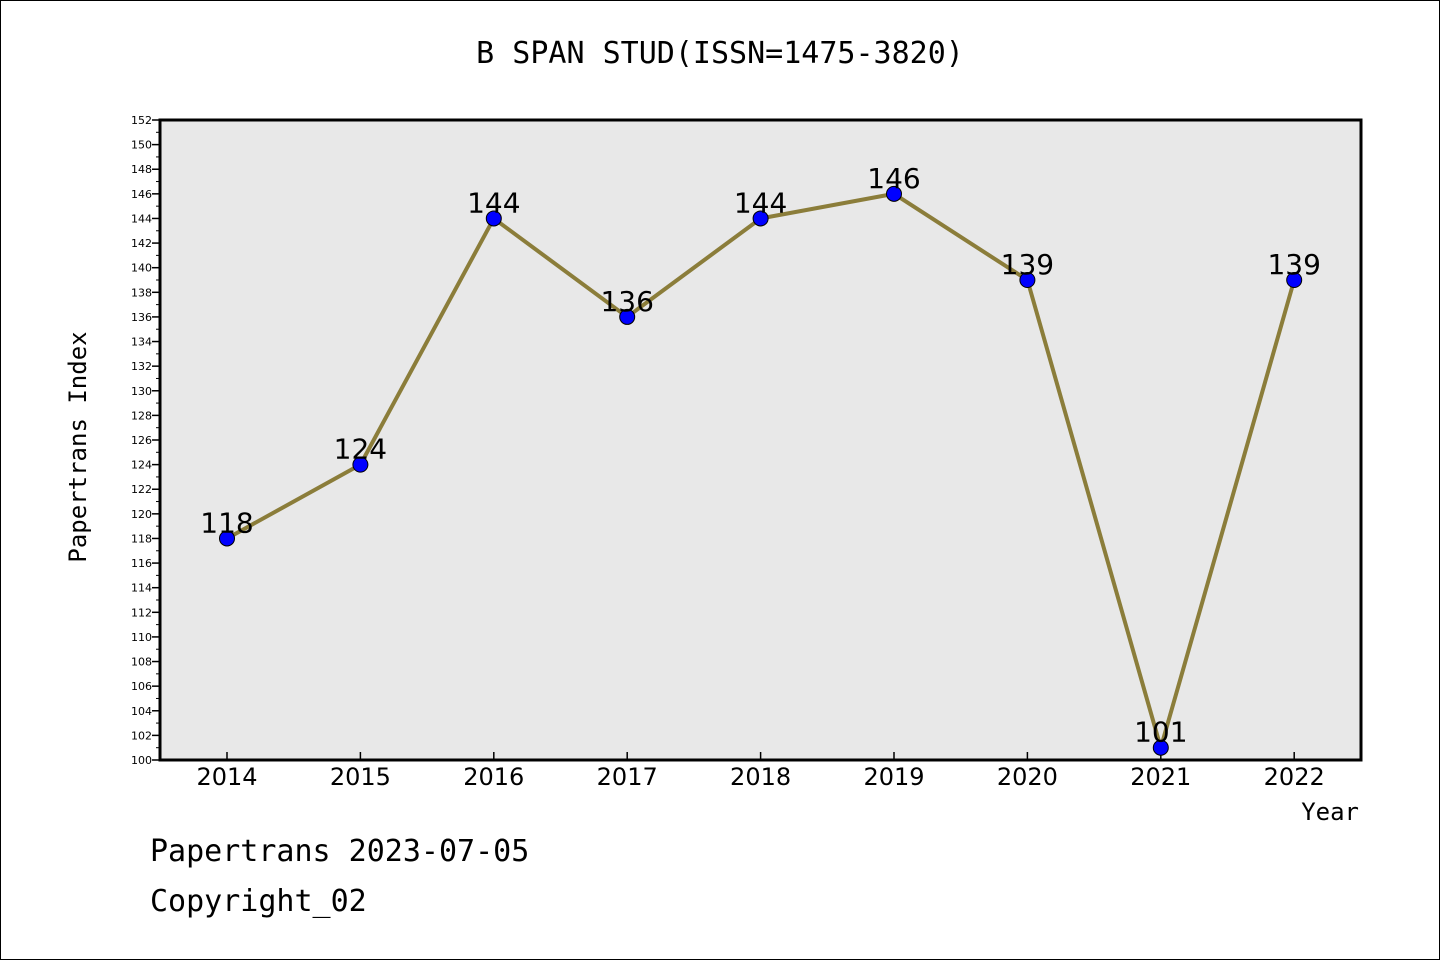 This screenshot has width=1440, height=960. I want to click on y-tick-label: 118, so click(141, 538).